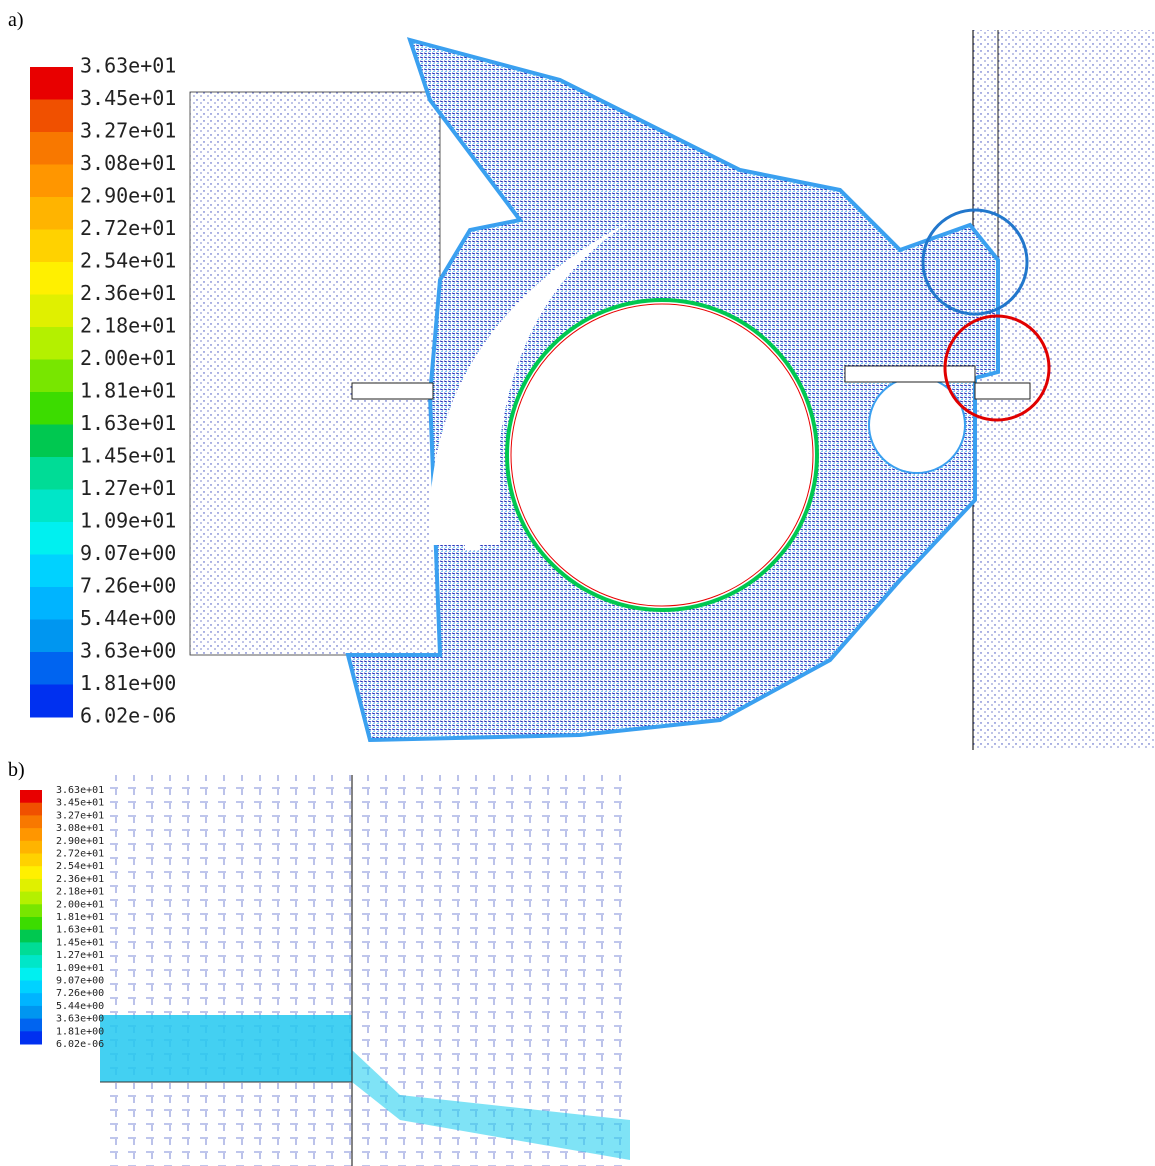 The image size is (1155, 1166). I want to click on panel-label: a), so click(16, 20).